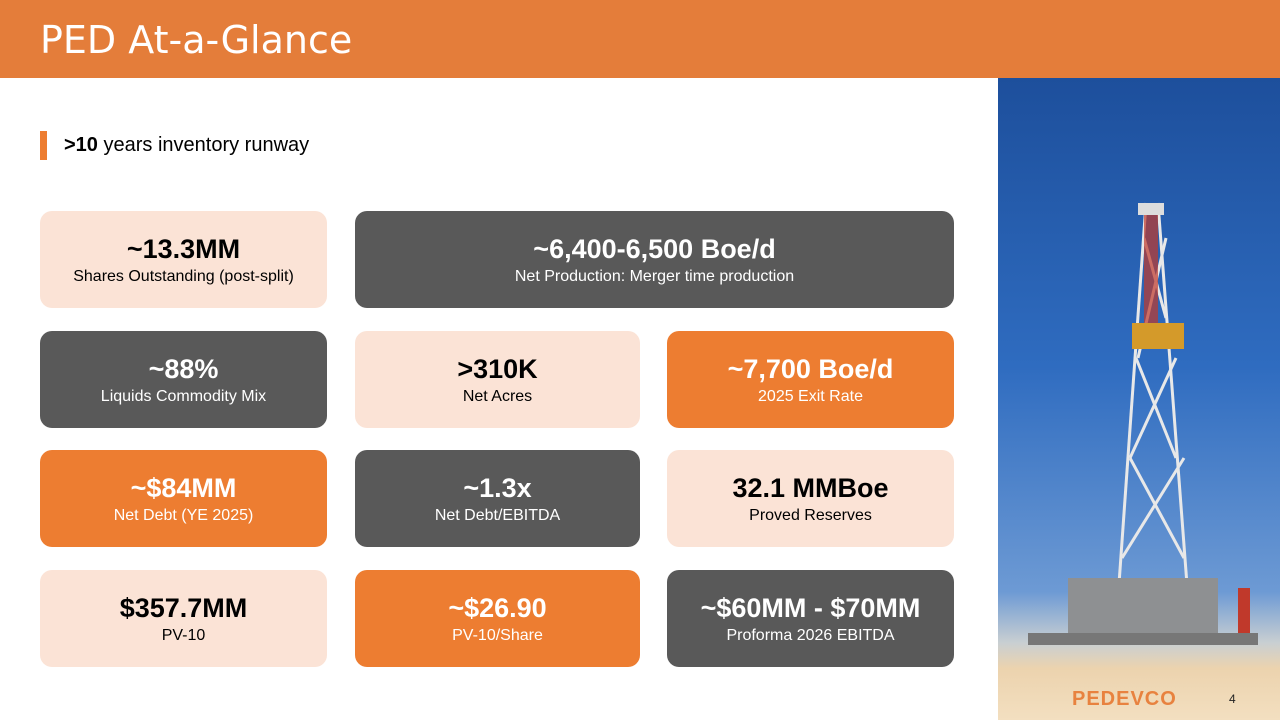 Image resolution: width=1280 pixels, height=720 pixels. I want to click on card-pv10: $357.7MM PV-10, so click(183, 618).